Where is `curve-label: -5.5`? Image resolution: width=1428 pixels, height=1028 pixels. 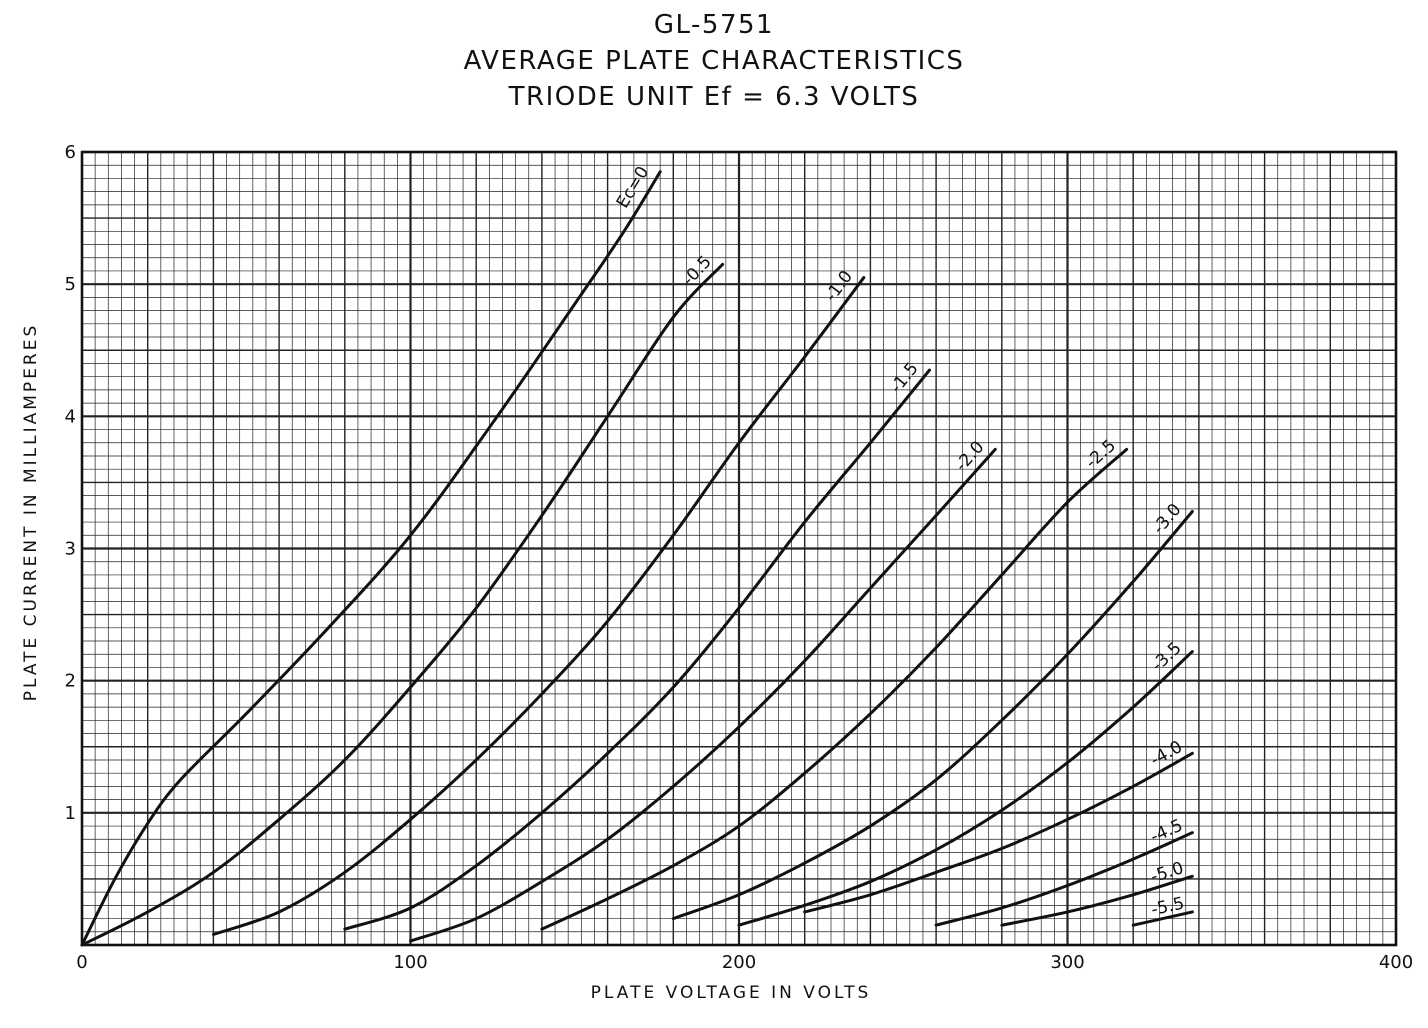 curve-label: -5.5 is located at coordinates (1167, 906).